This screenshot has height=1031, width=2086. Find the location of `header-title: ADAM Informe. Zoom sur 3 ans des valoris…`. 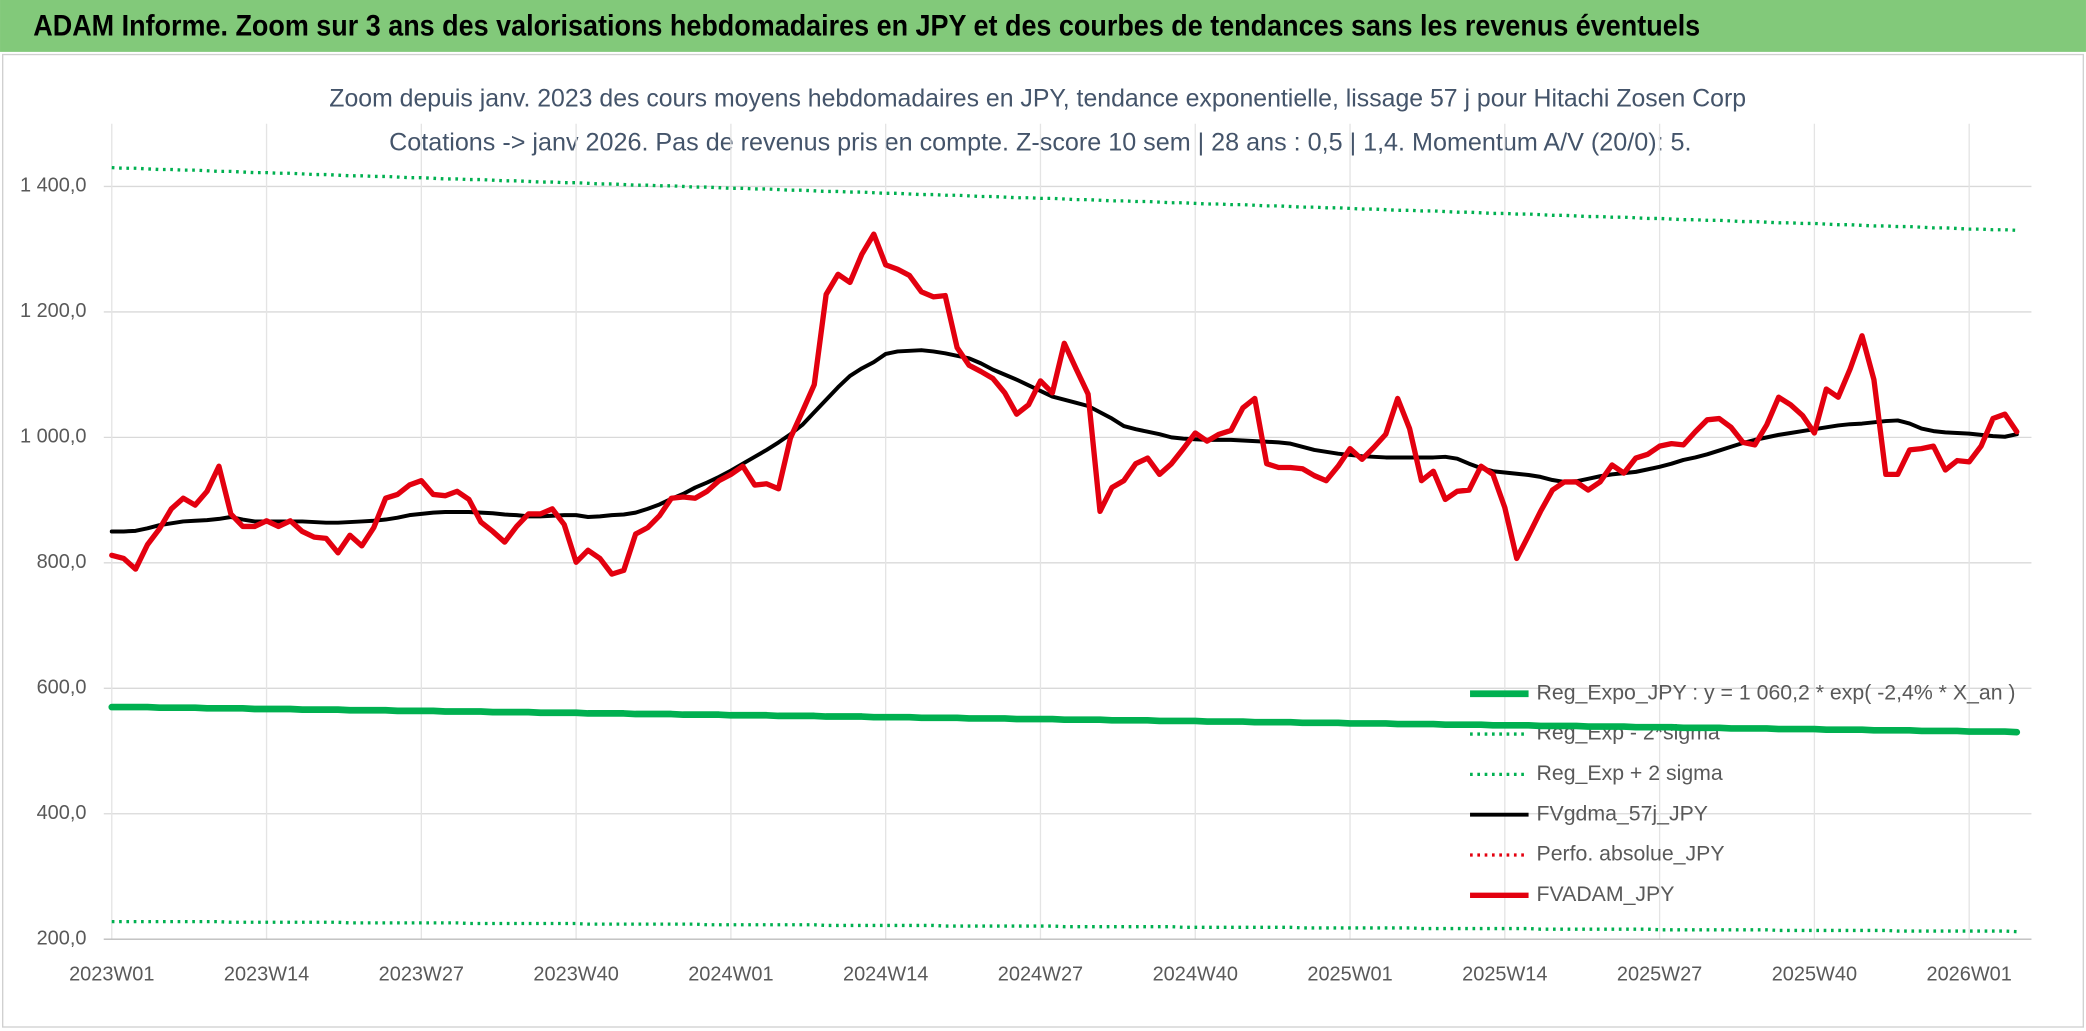

header-title: ADAM Informe. Zoom sur 3 ans des valoris… is located at coordinates (866, 27).